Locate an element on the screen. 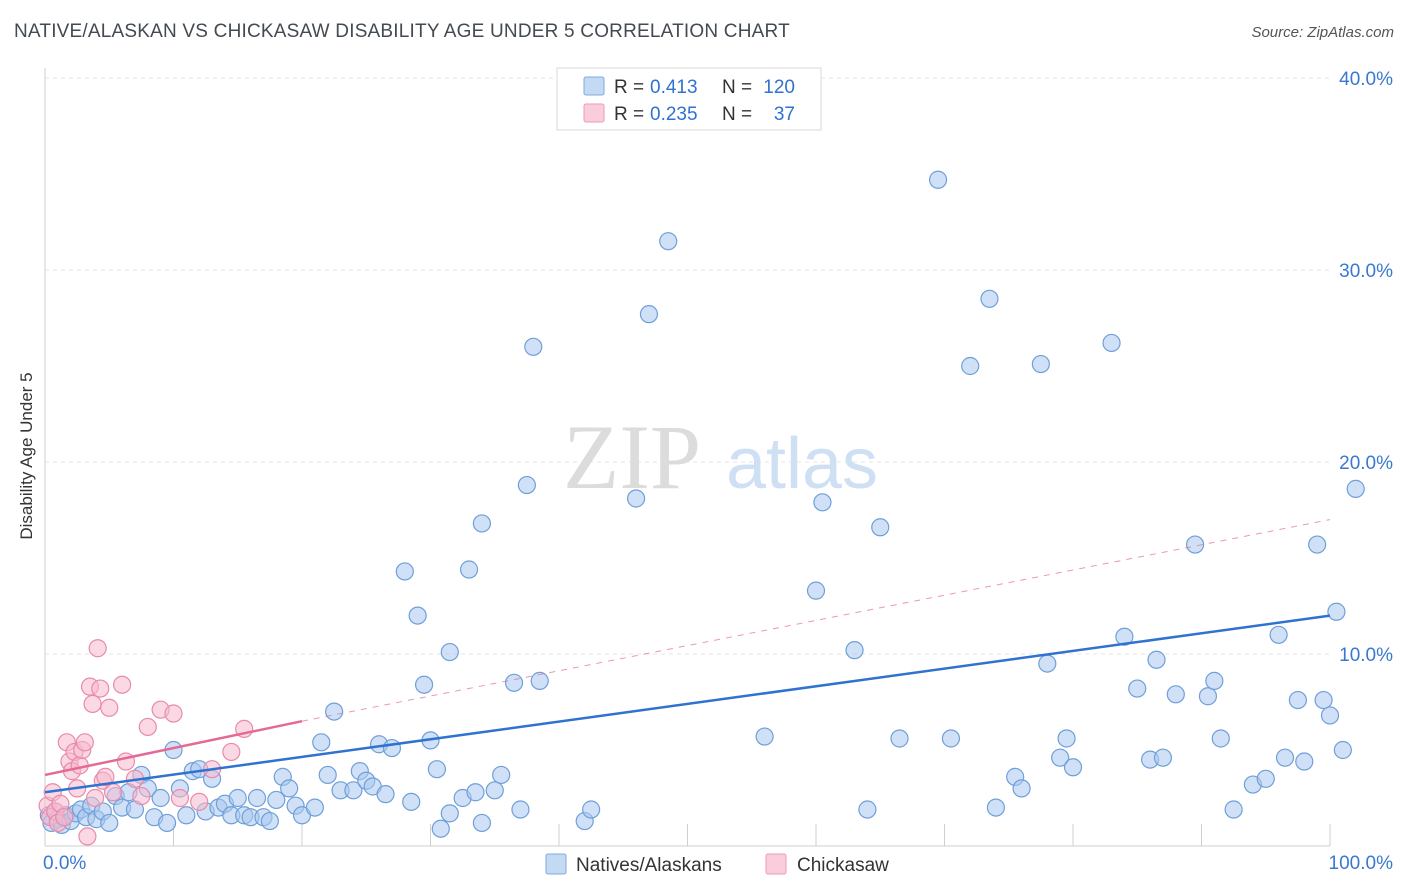 The image size is (1406, 892). x-tick-label: 100.0% is located at coordinates (1361, 863).